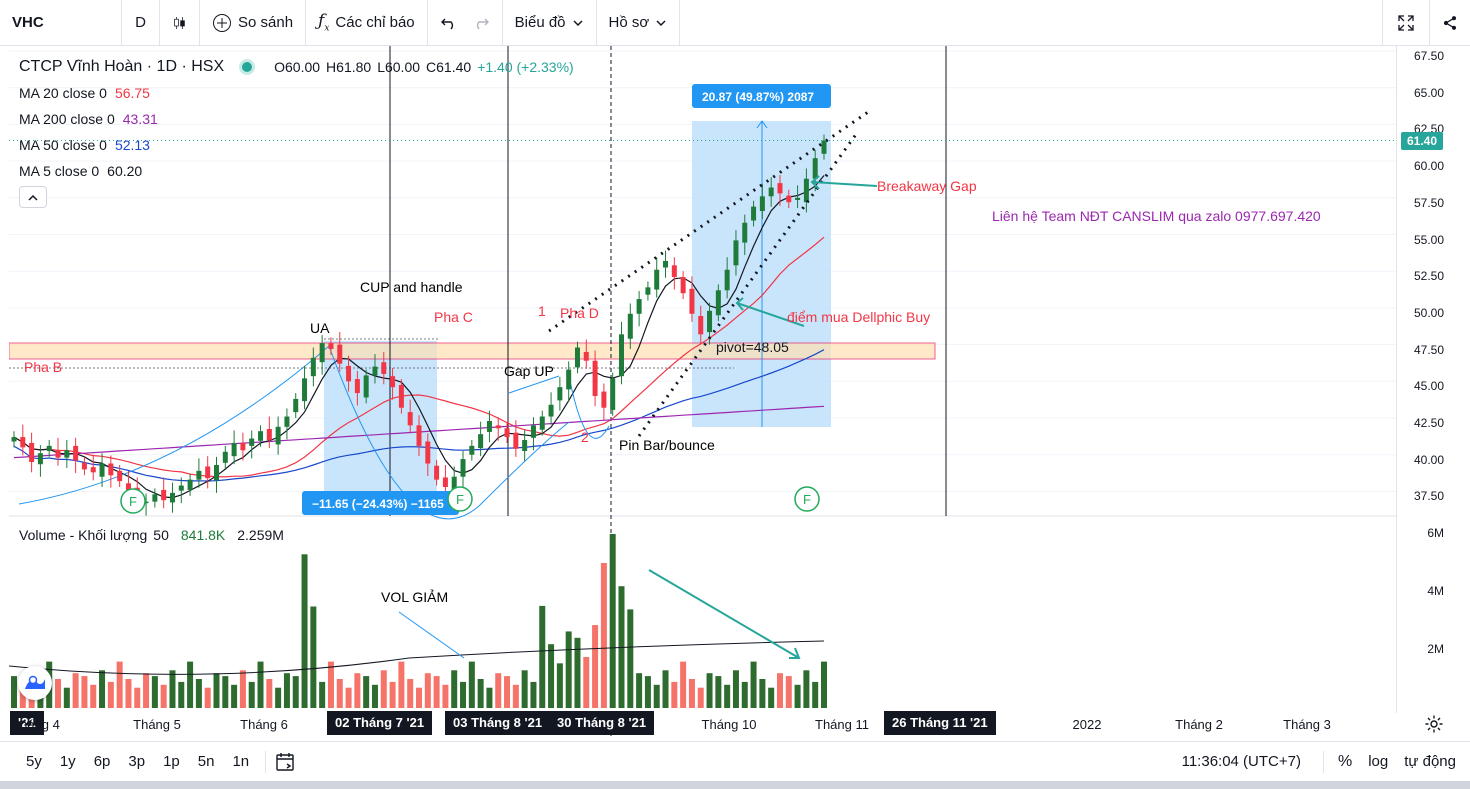  What do you see at coordinates (180, 23) in the screenshot?
I see `chart-type-button` at bounding box center [180, 23].